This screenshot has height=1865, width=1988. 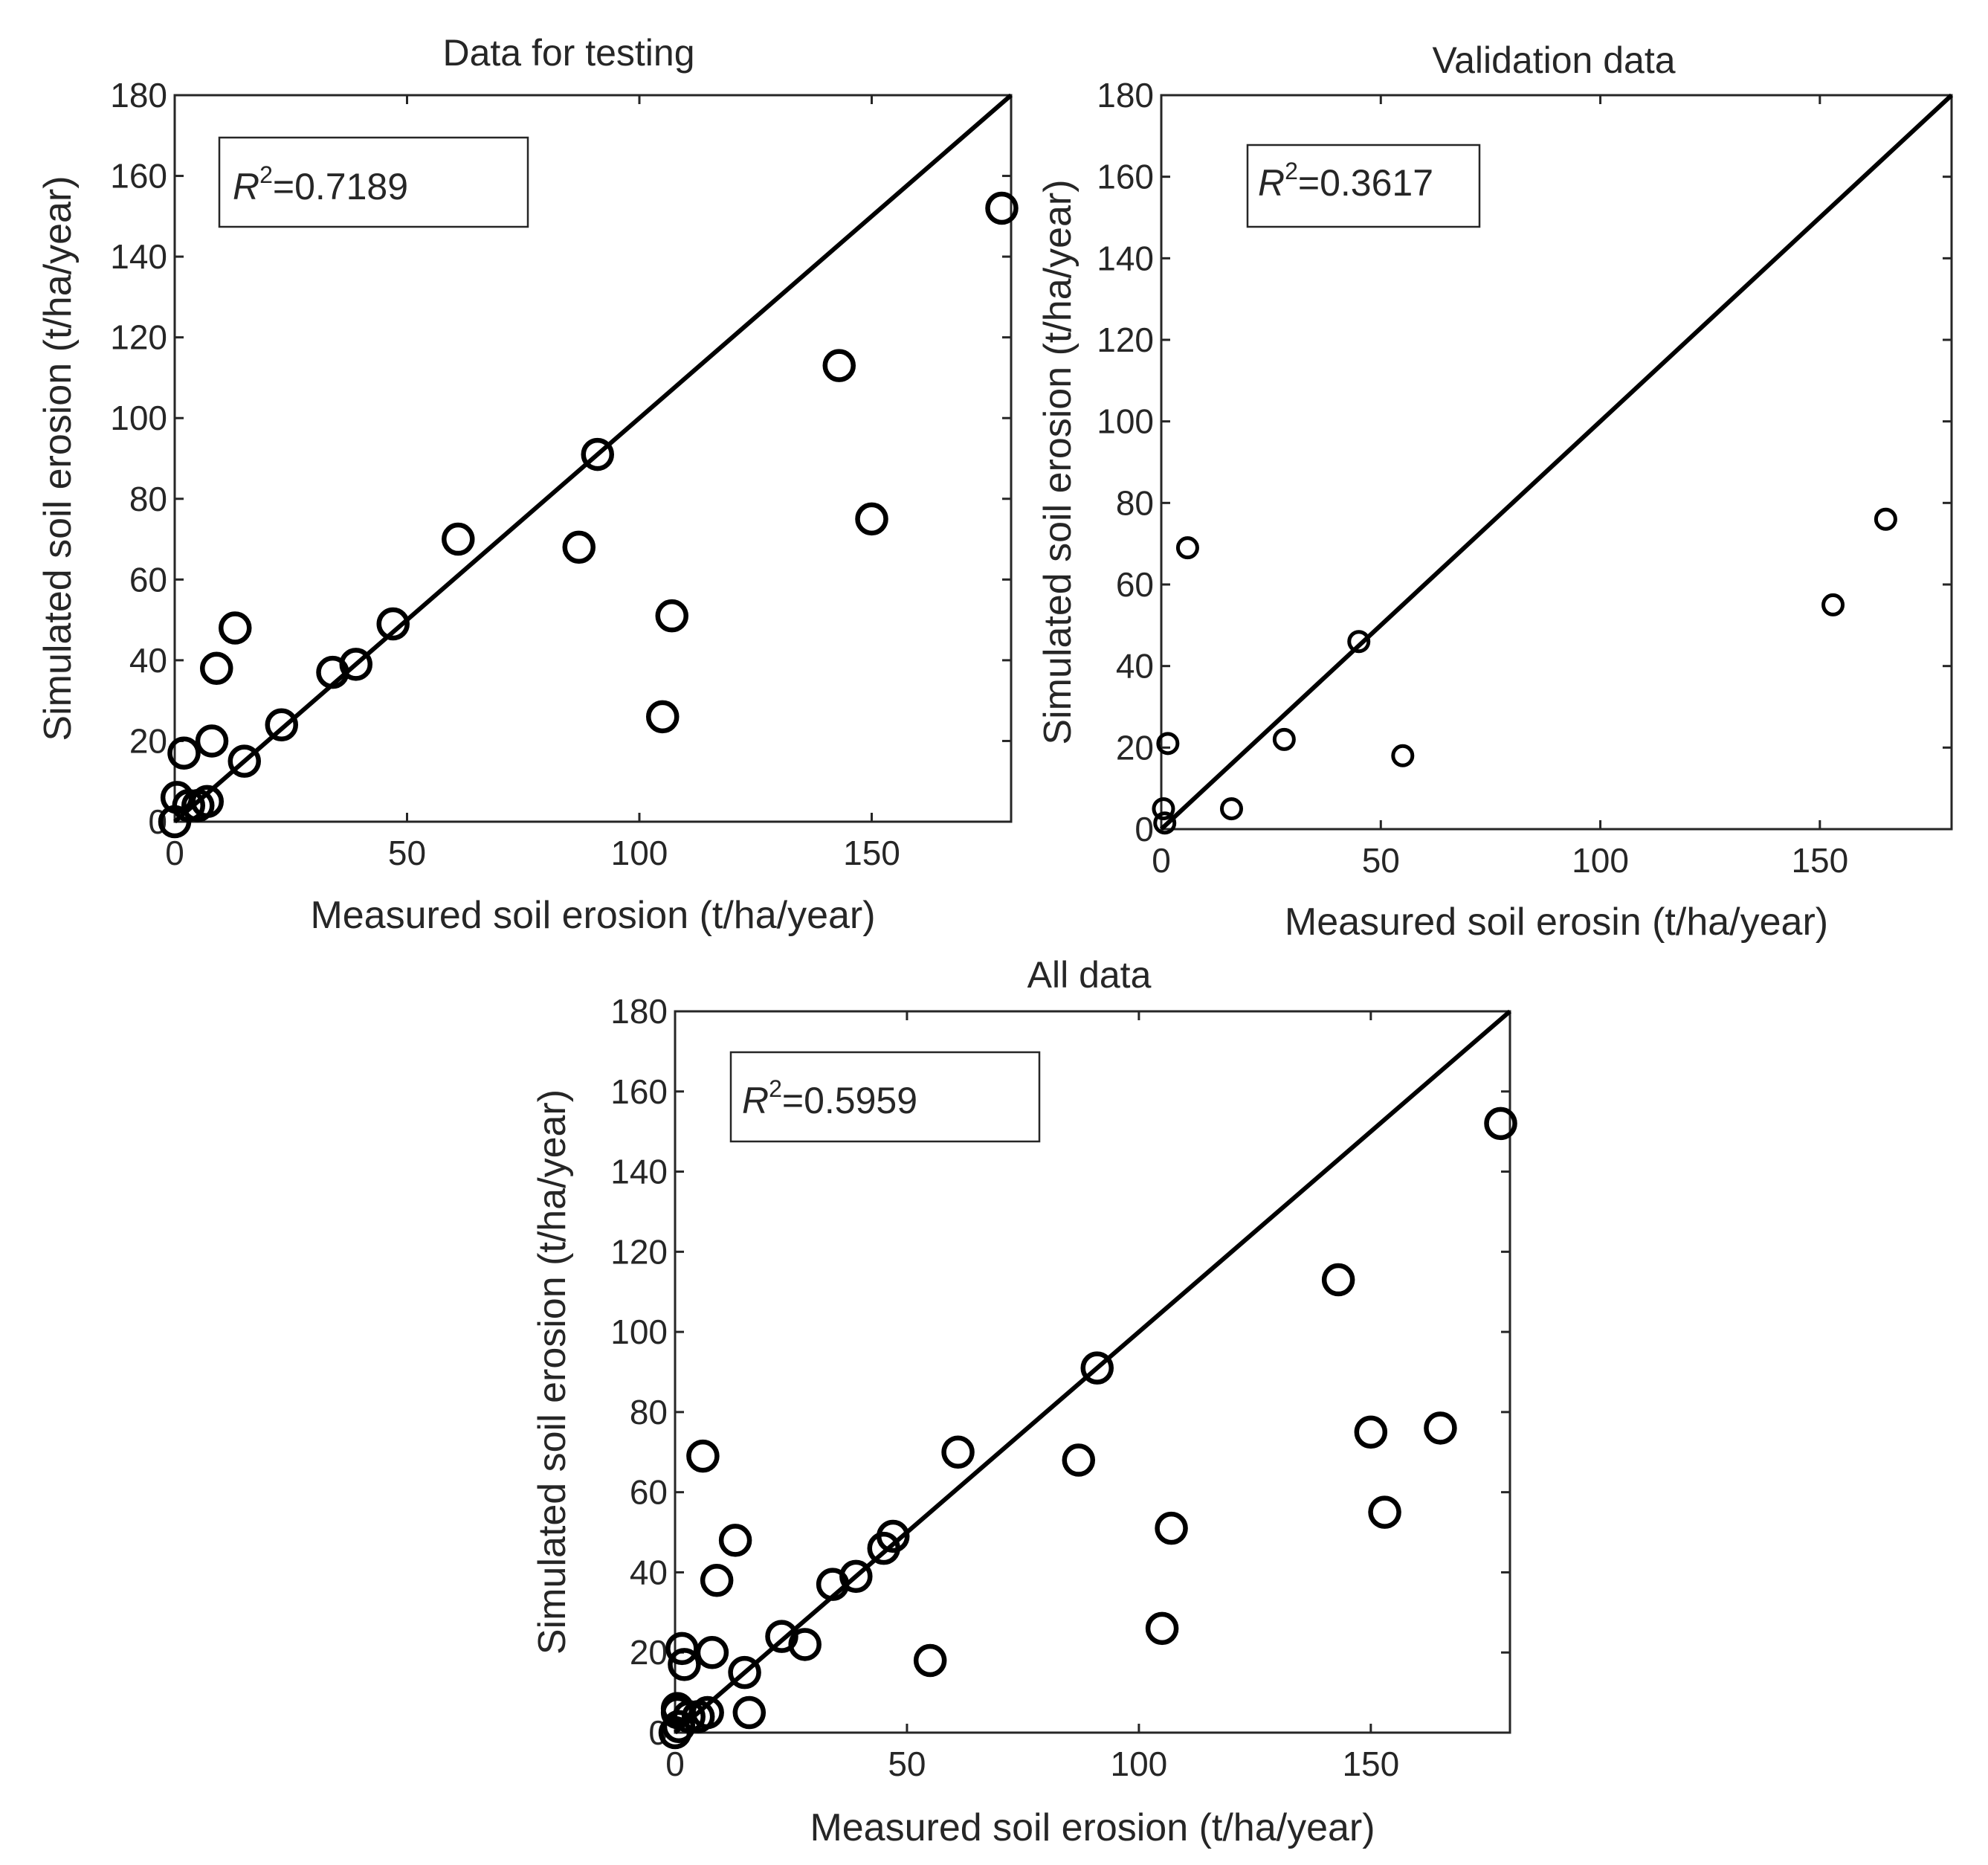 I want to click on r-value: =0.7189, so click(x=340, y=187).